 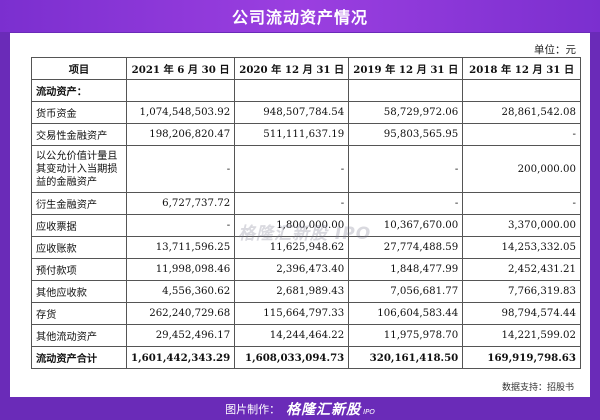 What do you see at coordinates (369, 412) in the screenshot?
I see `footer-ipo-mark: IPO` at bounding box center [369, 412].